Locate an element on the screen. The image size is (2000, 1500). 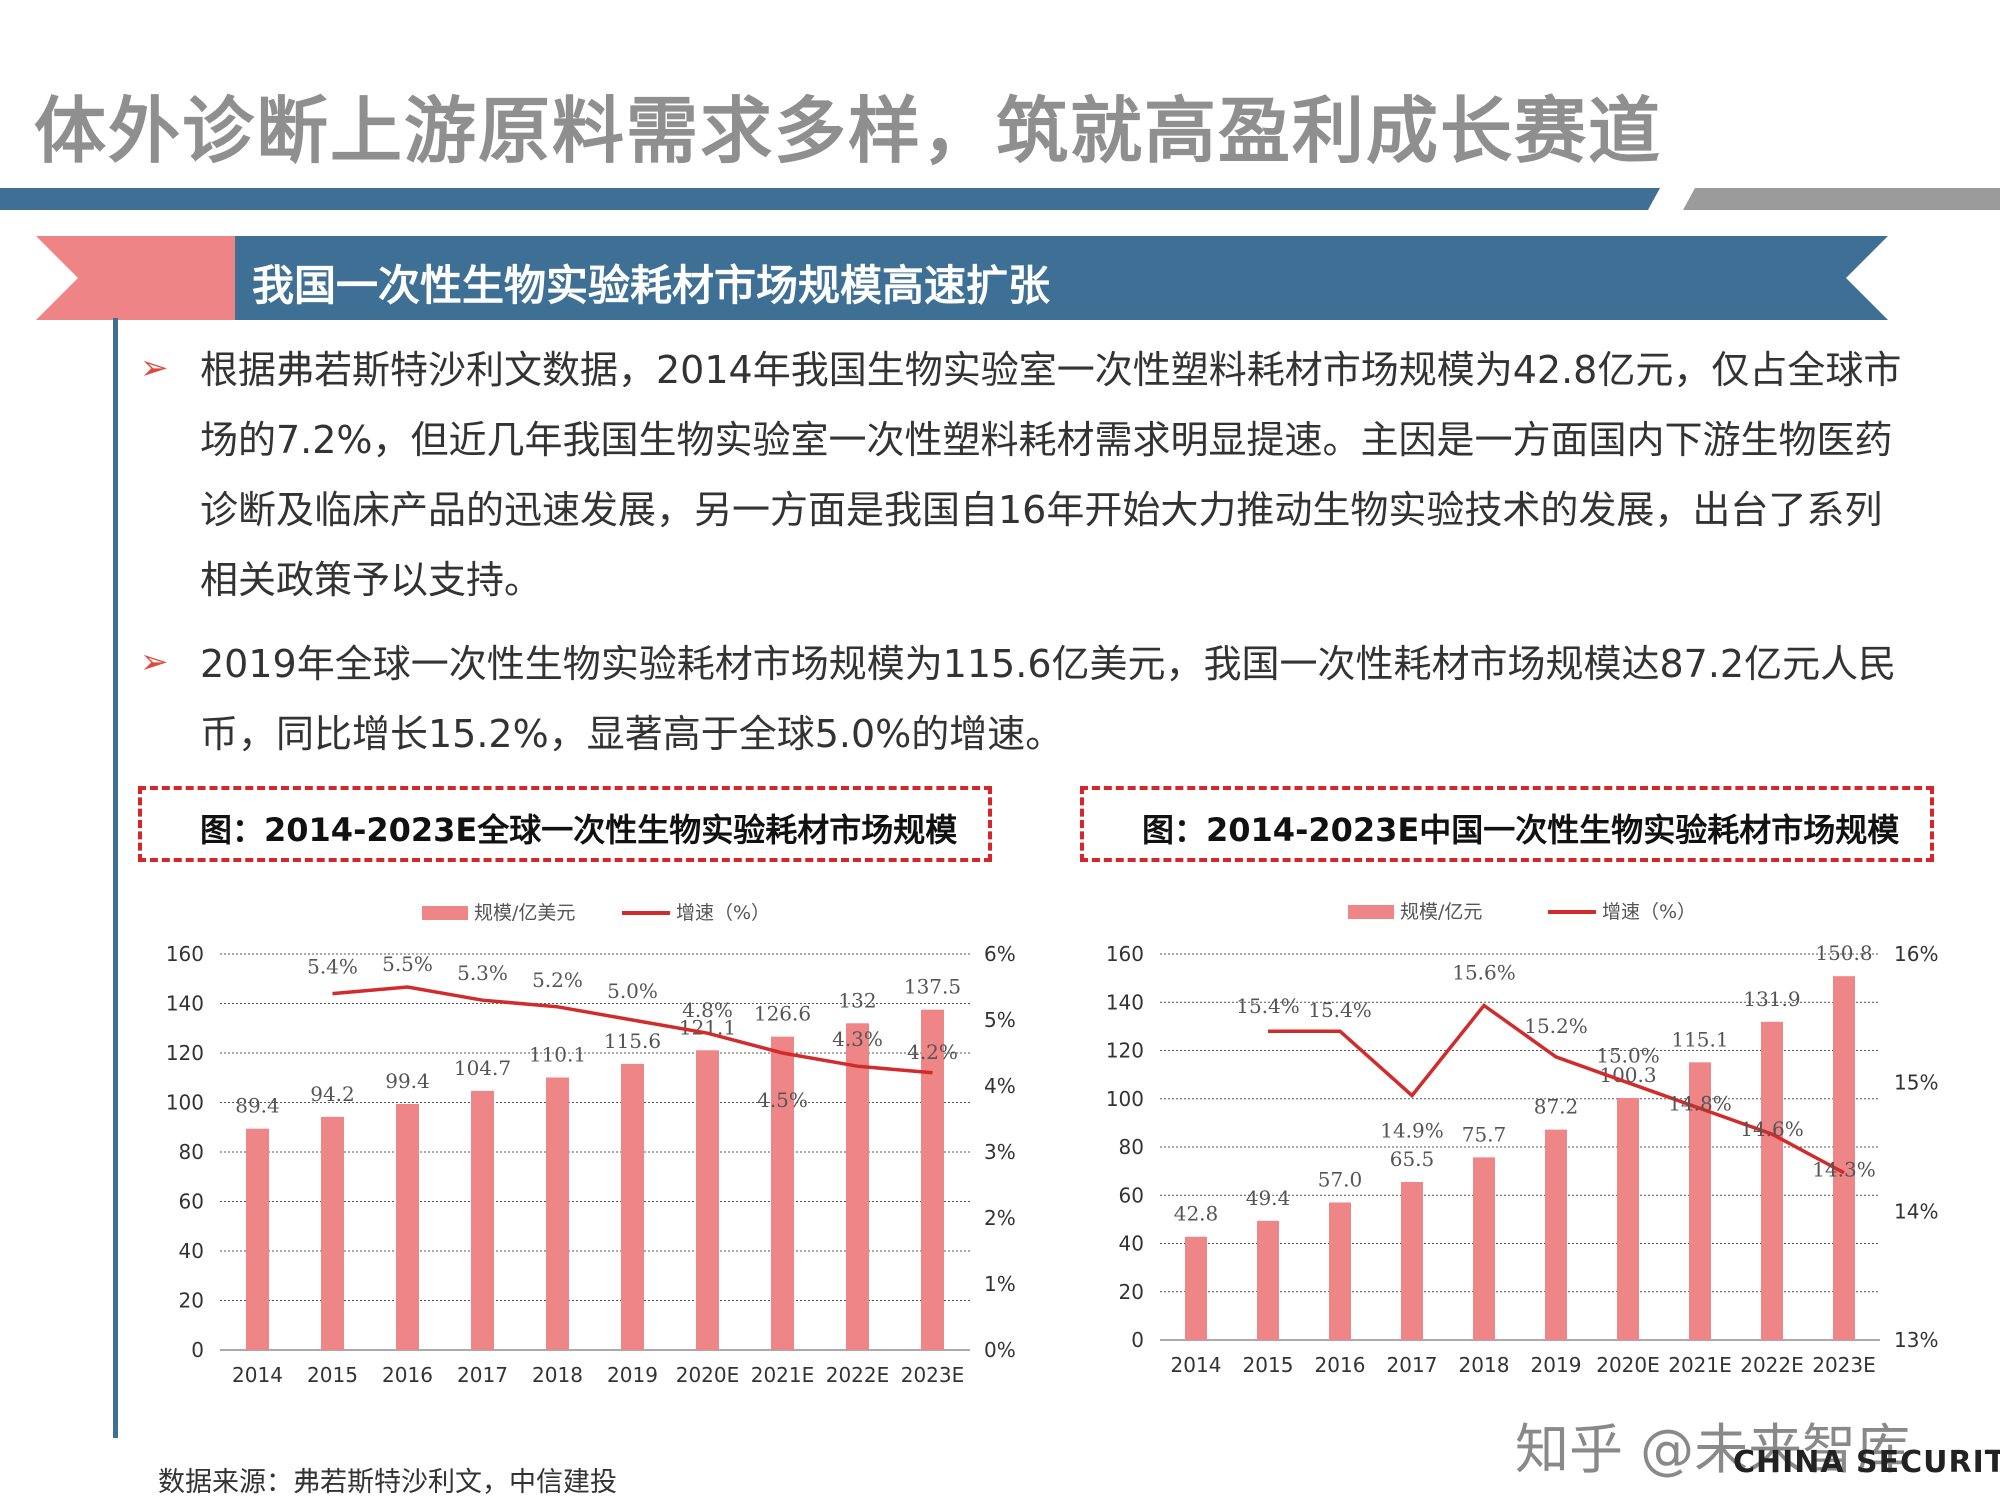
bar-data-label: 115.6 is located at coordinates (632, 1041).